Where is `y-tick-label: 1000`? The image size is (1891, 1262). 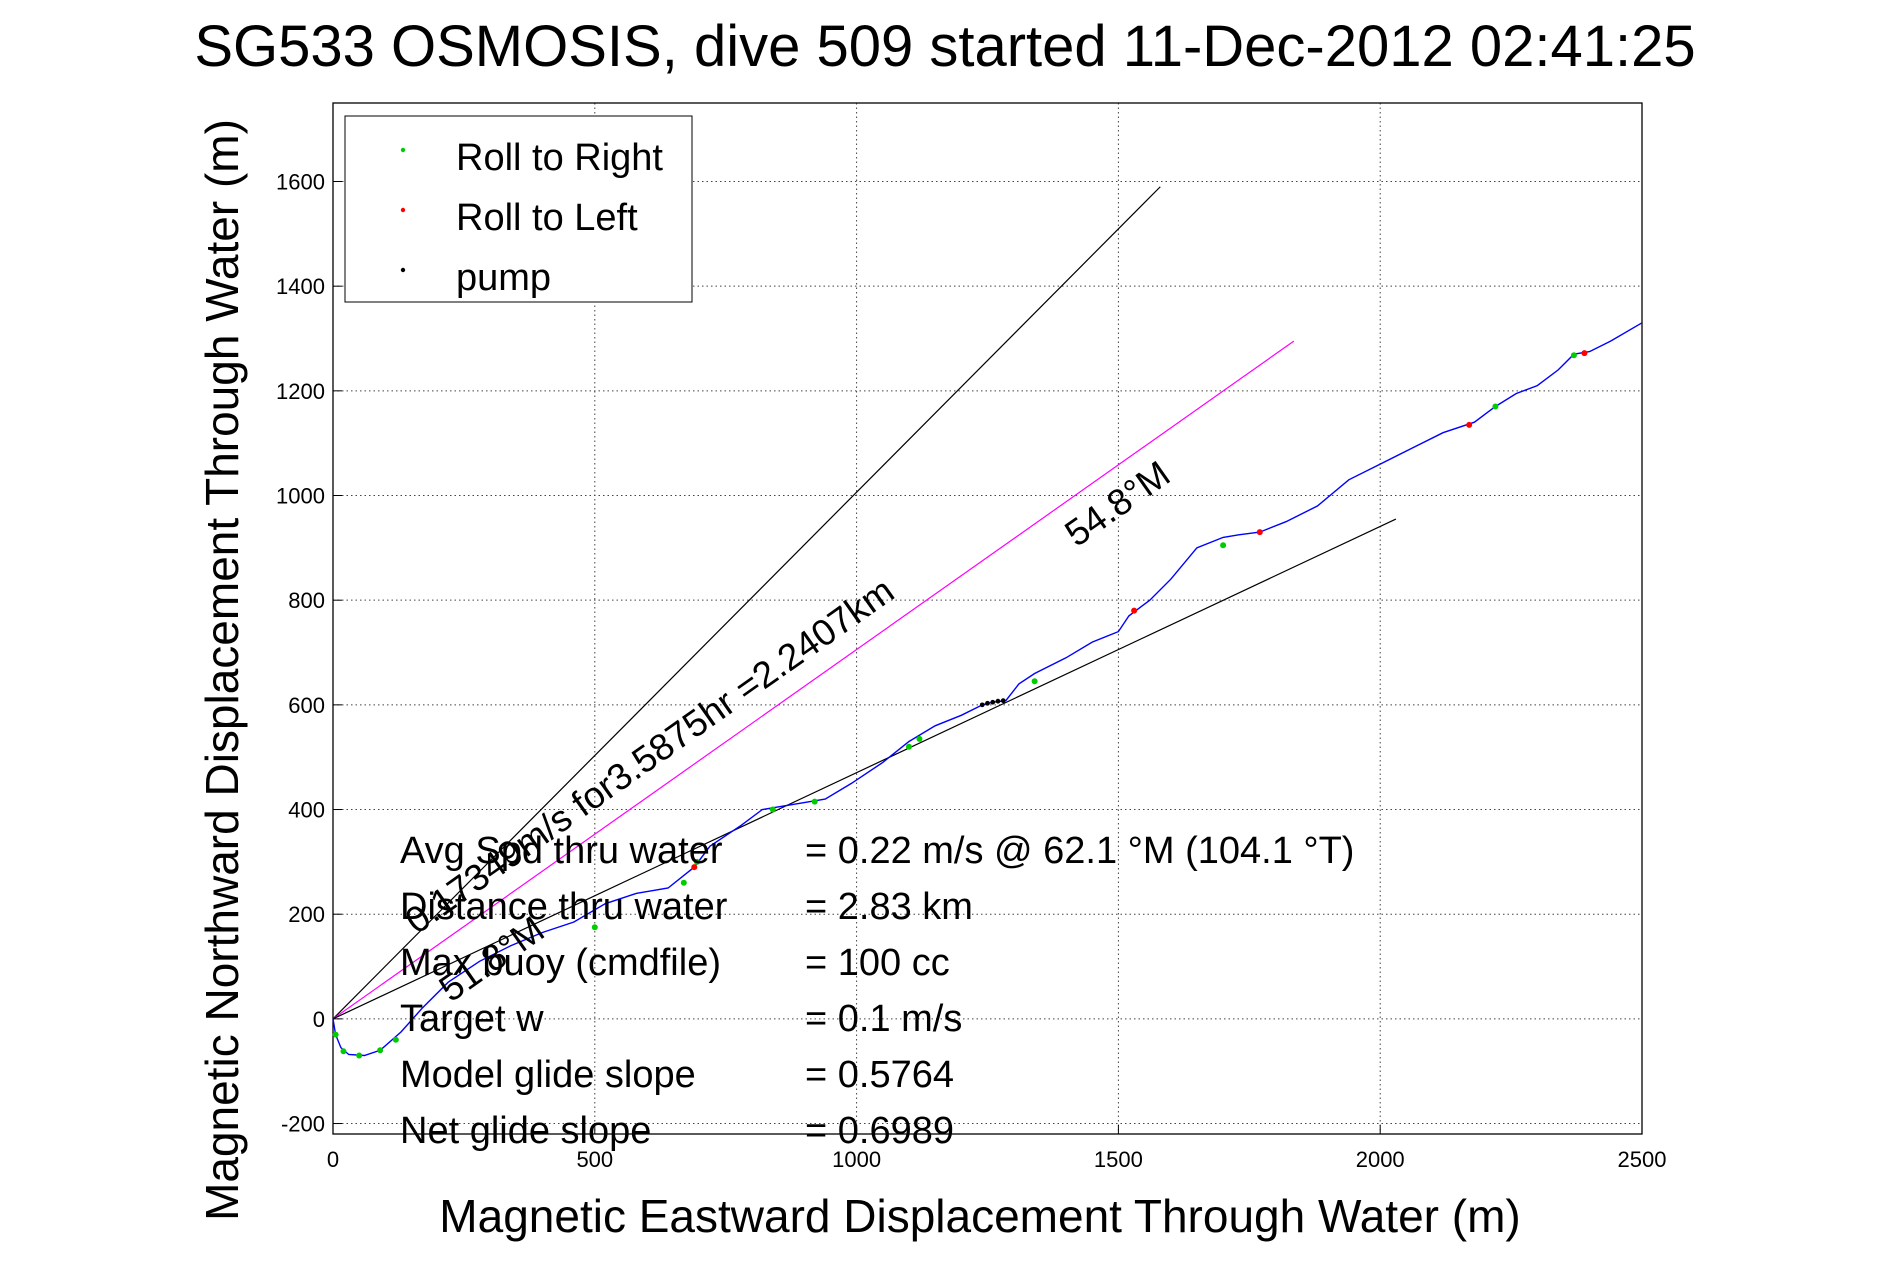
y-tick-label: 1000 is located at coordinates (300, 496).